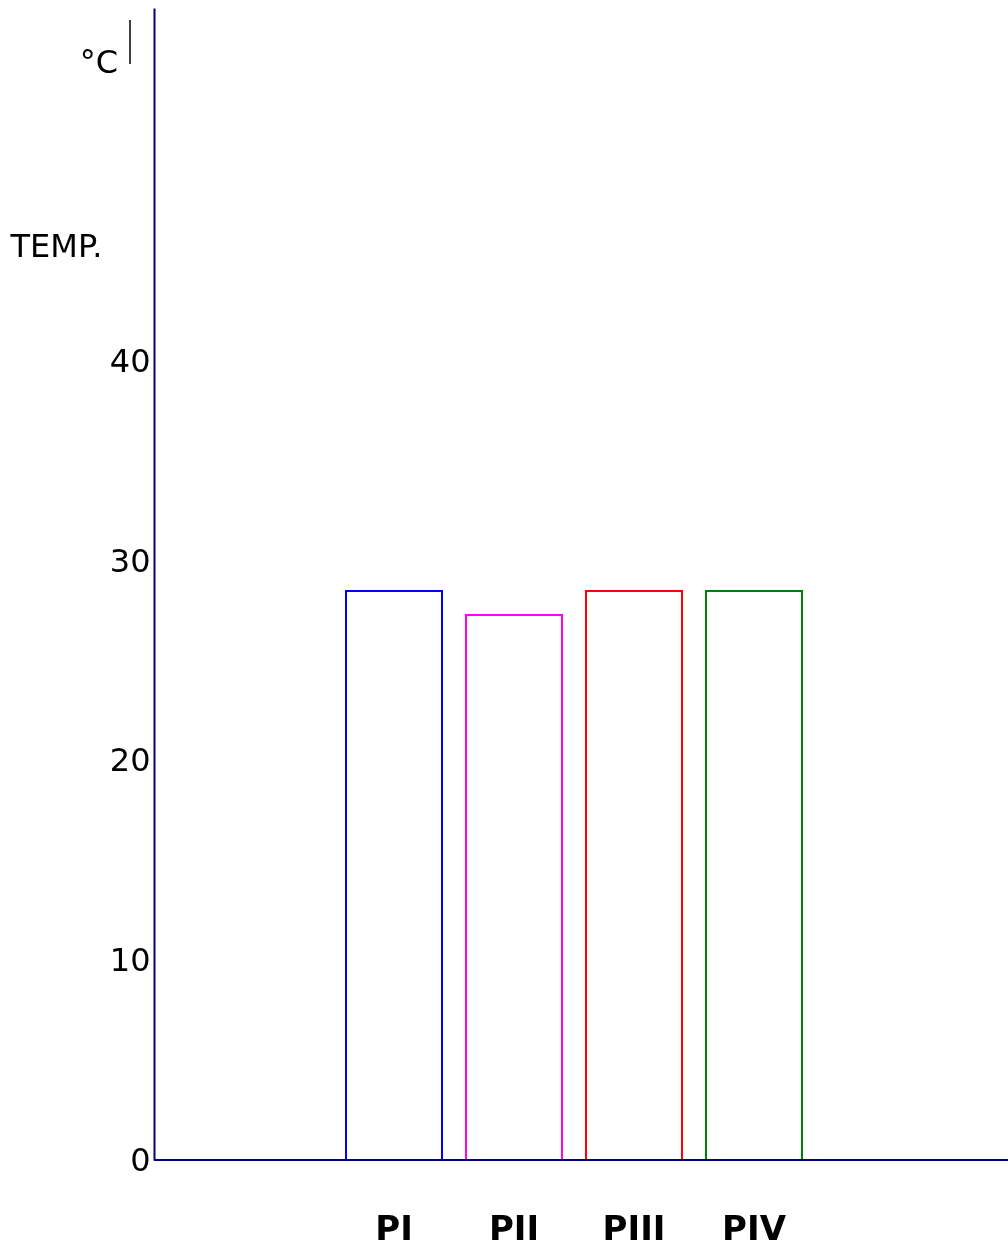  What do you see at coordinates (634, 1227) in the screenshot?
I see `x-tick-label: PIII` at bounding box center [634, 1227].